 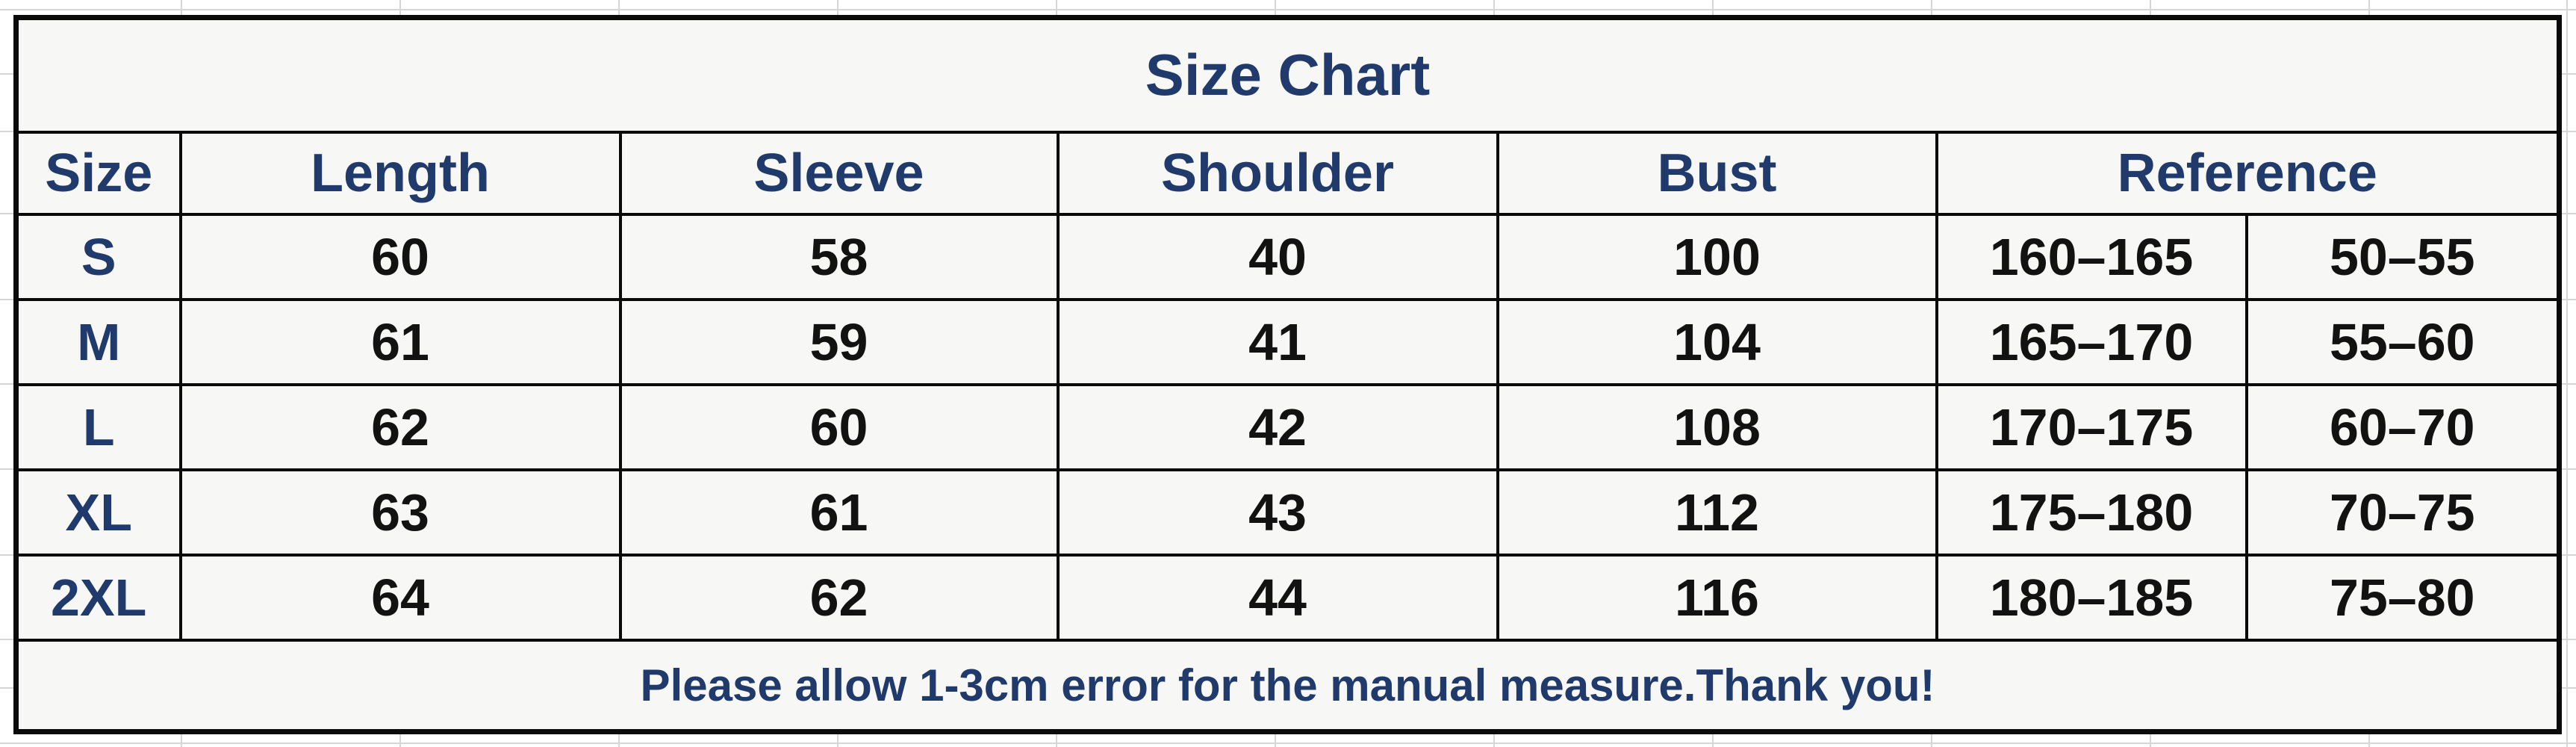 What do you see at coordinates (98, 426) in the screenshot?
I see `cell-size: L` at bounding box center [98, 426].